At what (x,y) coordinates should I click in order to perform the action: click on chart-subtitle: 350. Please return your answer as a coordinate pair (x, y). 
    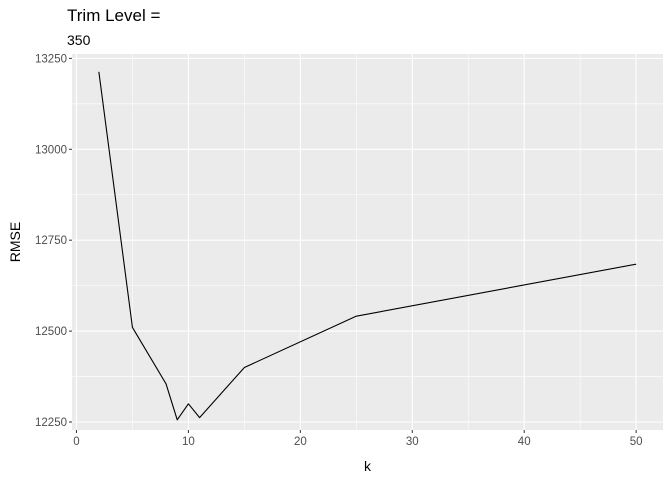
    Looking at the image, I should click on (79, 40).